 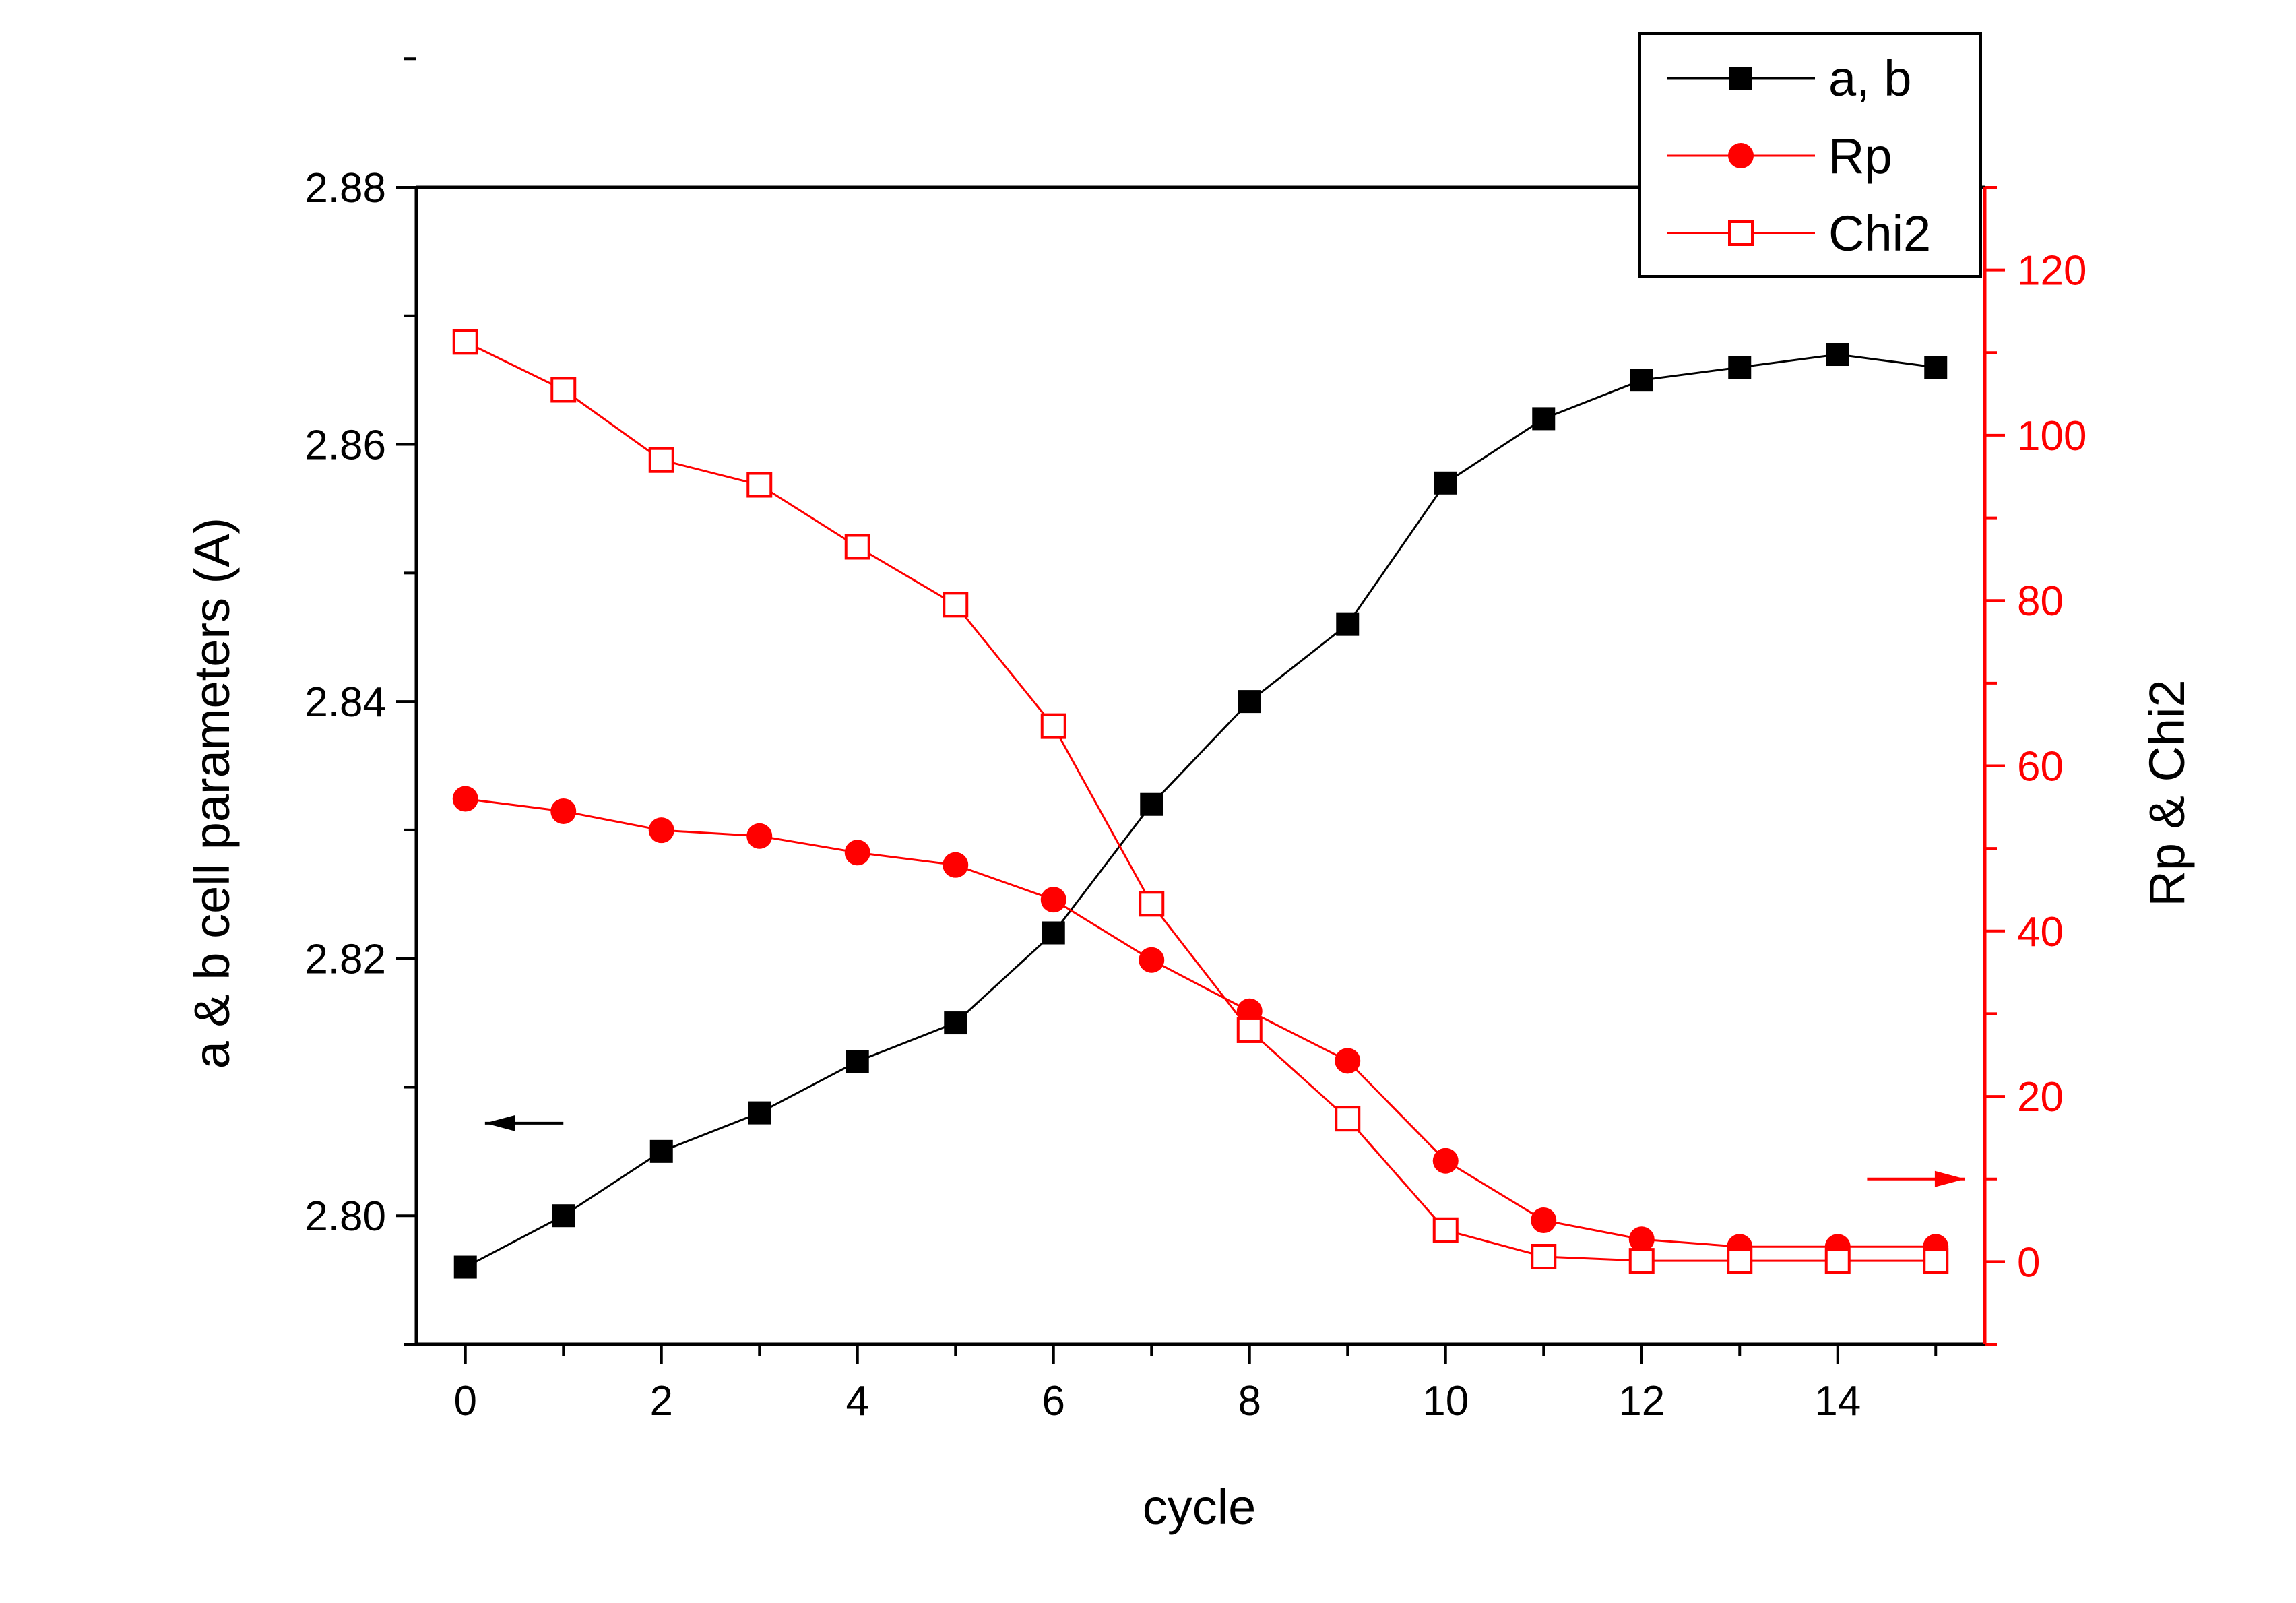 I want to click on legend-marker-a-b, so click(x=1740, y=78).